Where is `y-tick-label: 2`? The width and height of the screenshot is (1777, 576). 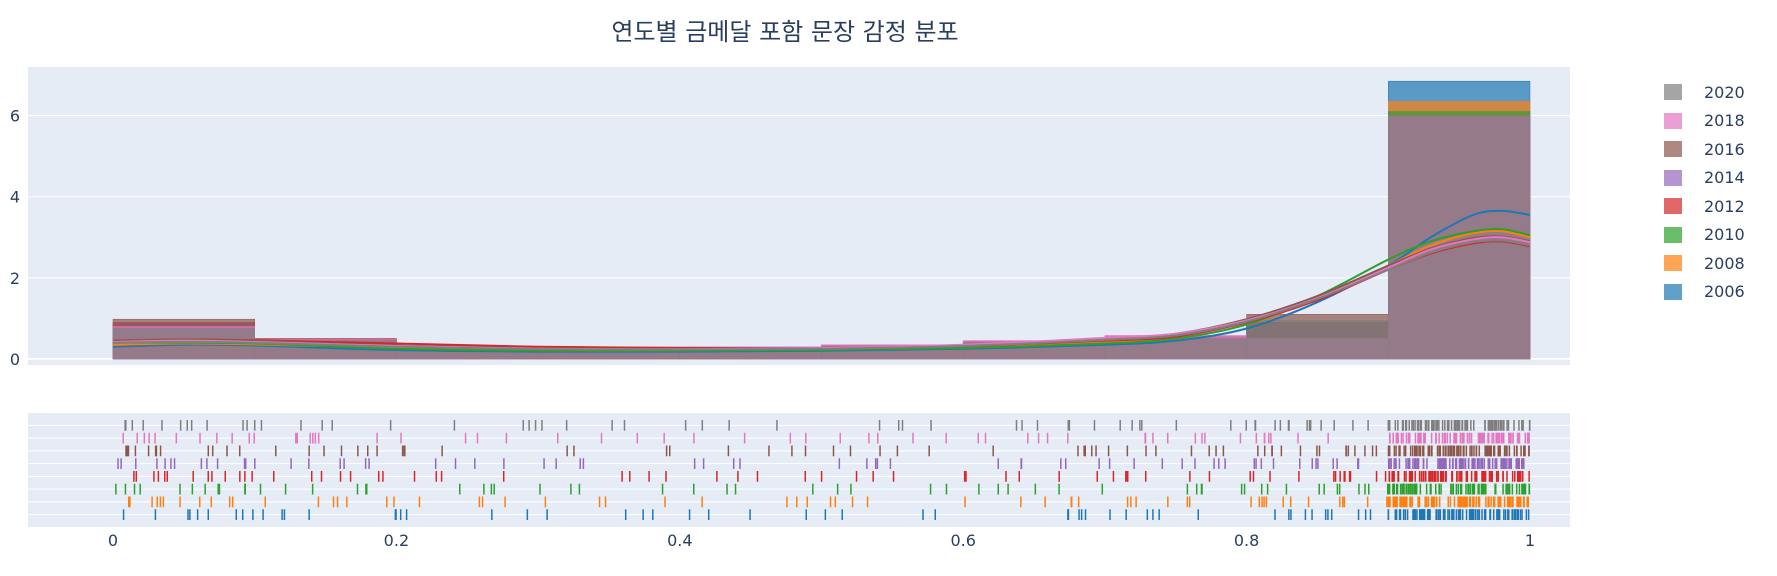 y-tick-label: 2 is located at coordinates (15, 278).